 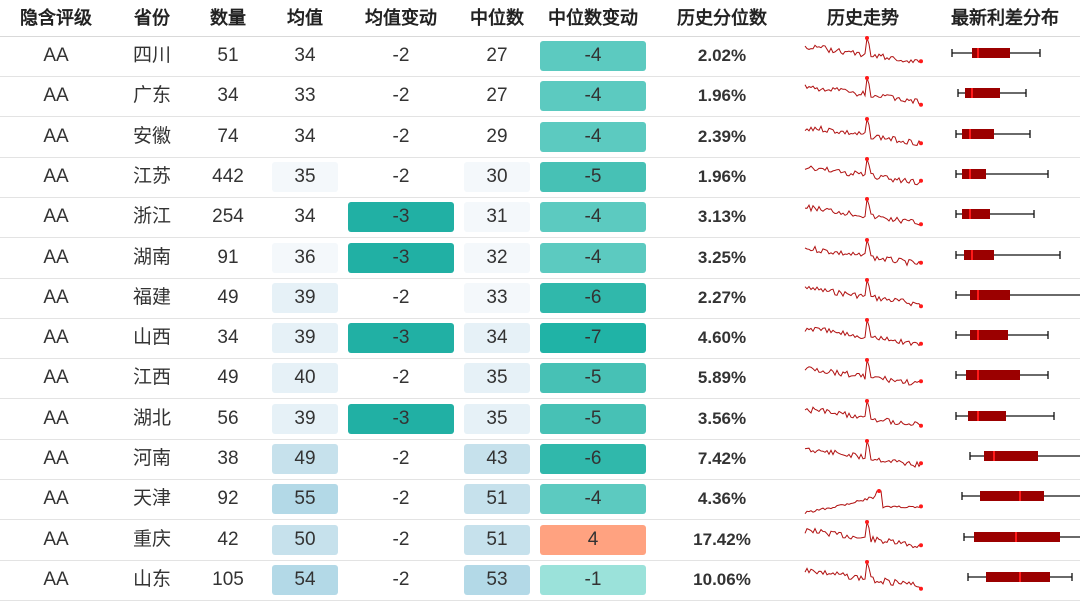 I want to click on cell-hist-pct: 7.42%, so click(x=722, y=458).